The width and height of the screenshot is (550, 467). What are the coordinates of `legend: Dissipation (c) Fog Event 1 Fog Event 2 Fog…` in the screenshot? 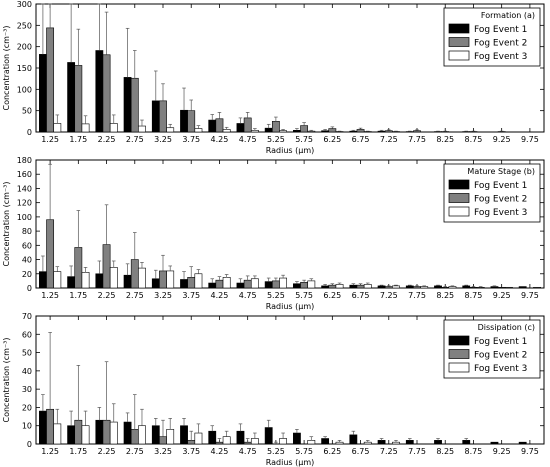 It's located at (492, 349).